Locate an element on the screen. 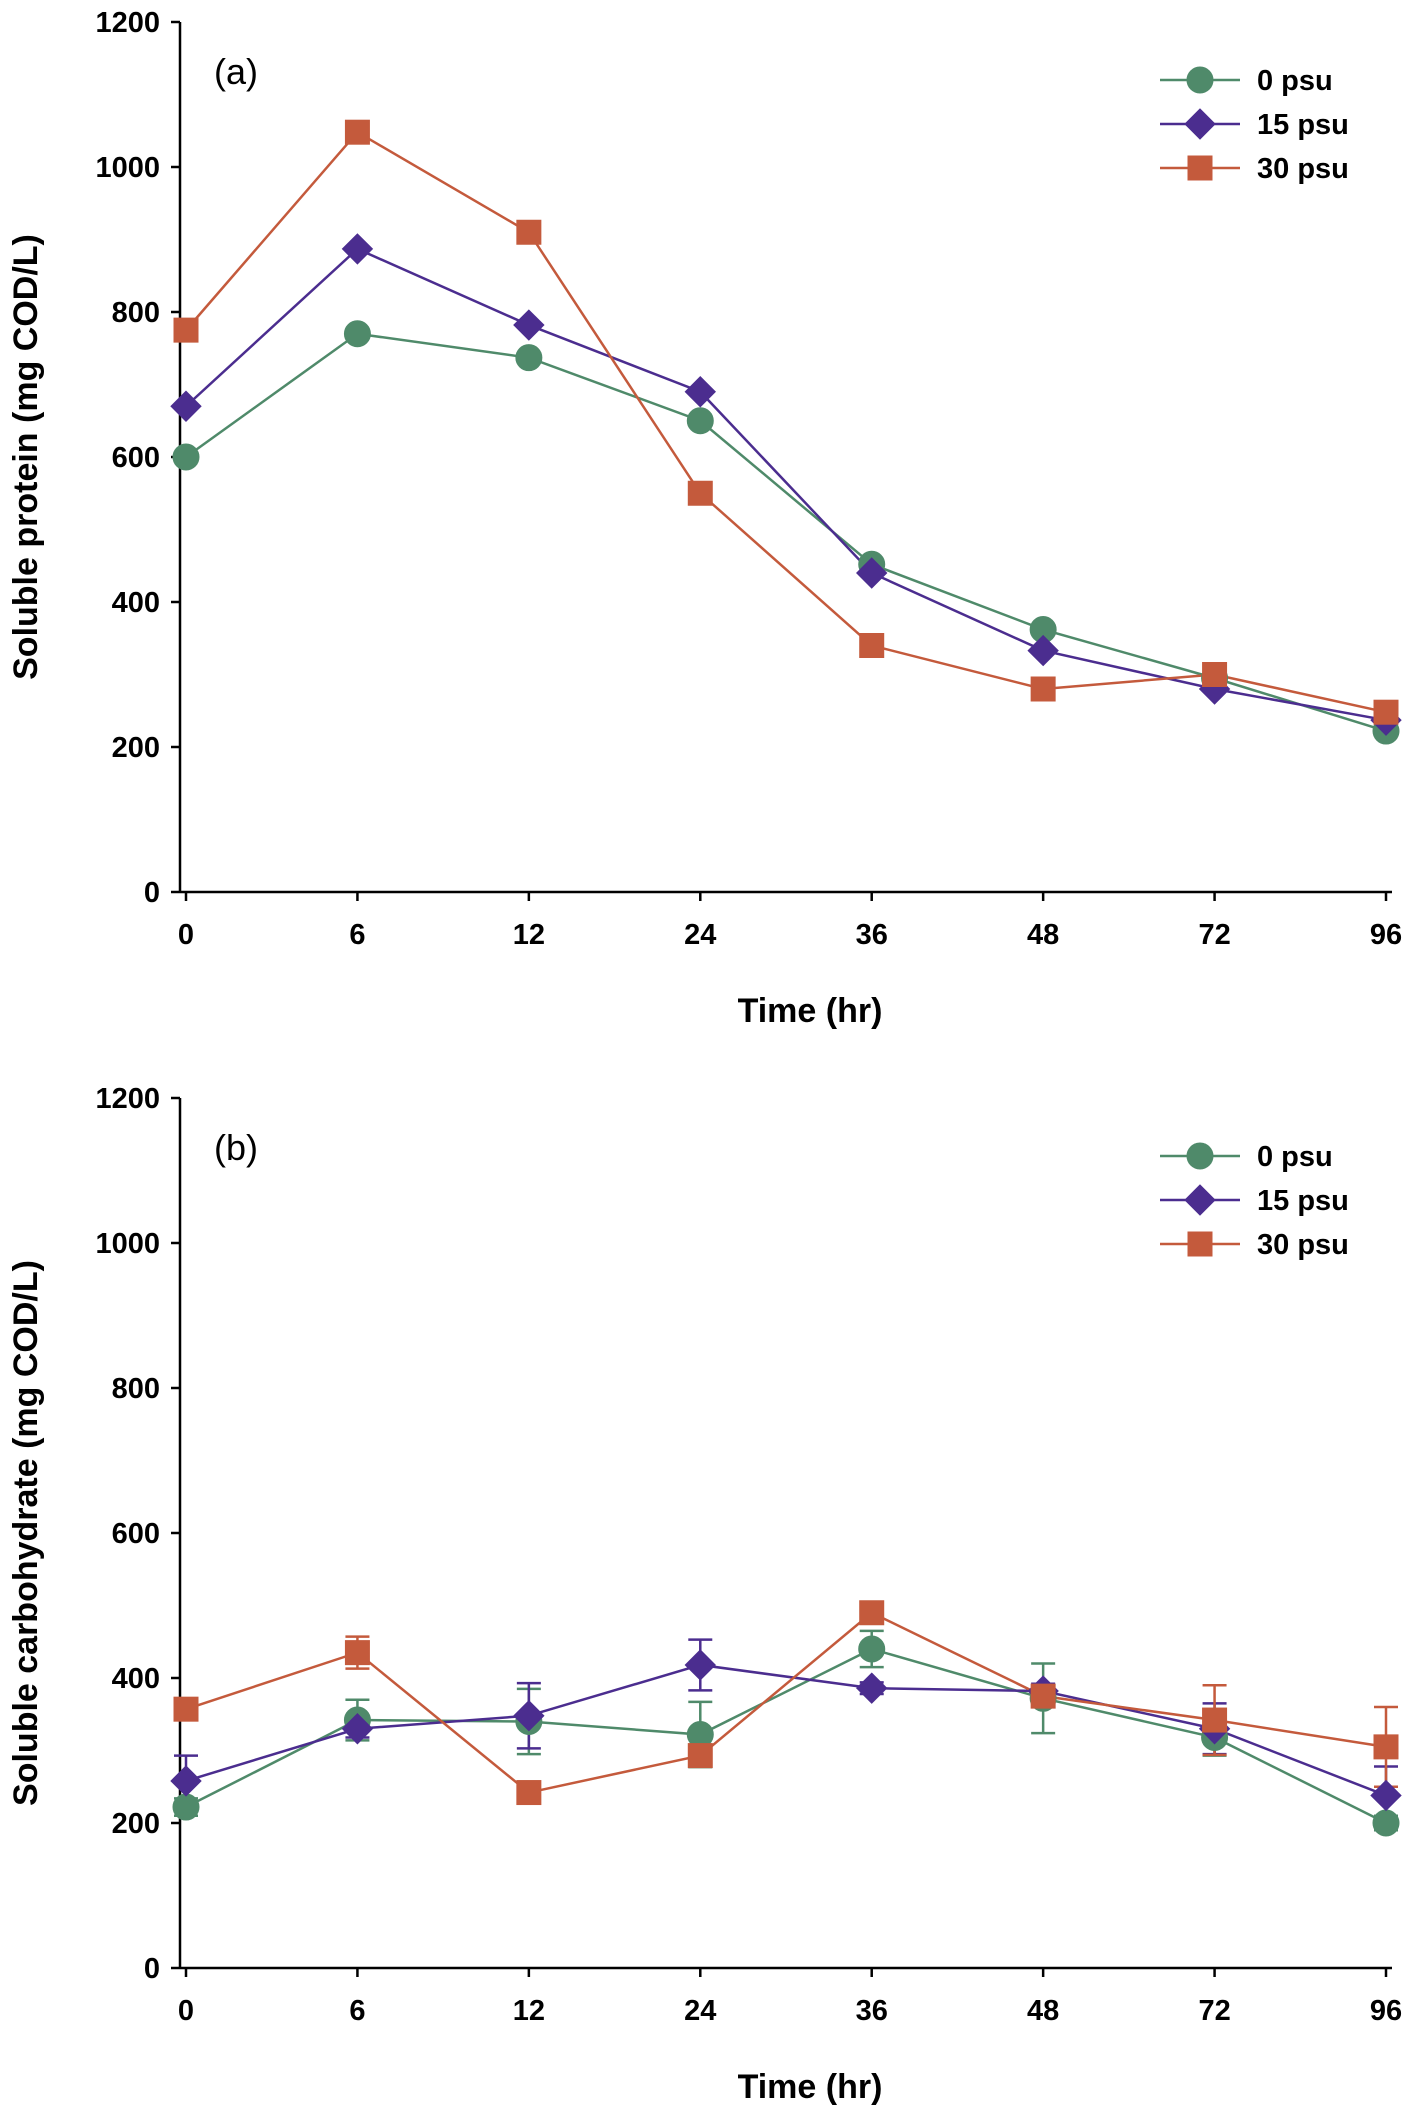 The height and width of the screenshot is (2117, 1418). panel-label: (a) is located at coordinates (236, 71).